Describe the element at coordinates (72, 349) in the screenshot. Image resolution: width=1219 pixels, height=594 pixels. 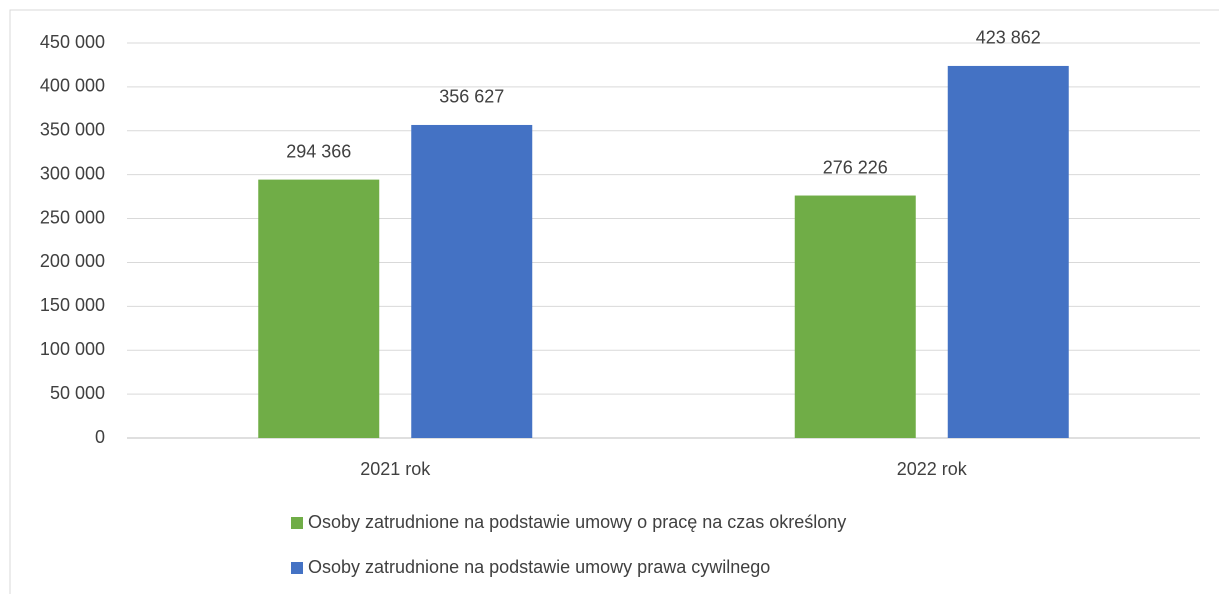
I see `y-tick-label: 100 000` at that location.